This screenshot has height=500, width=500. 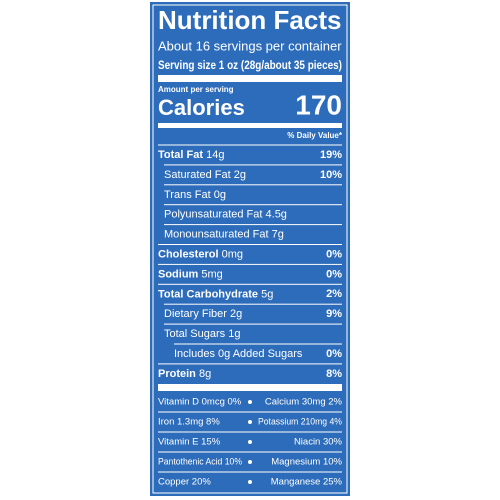 What do you see at coordinates (201, 107) in the screenshot?
I see `calories-label: Calories` at bounding box center [201, 107].